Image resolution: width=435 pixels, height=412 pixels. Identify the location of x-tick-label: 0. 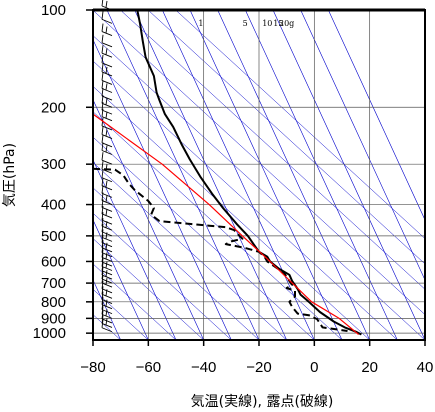
(314, 367).